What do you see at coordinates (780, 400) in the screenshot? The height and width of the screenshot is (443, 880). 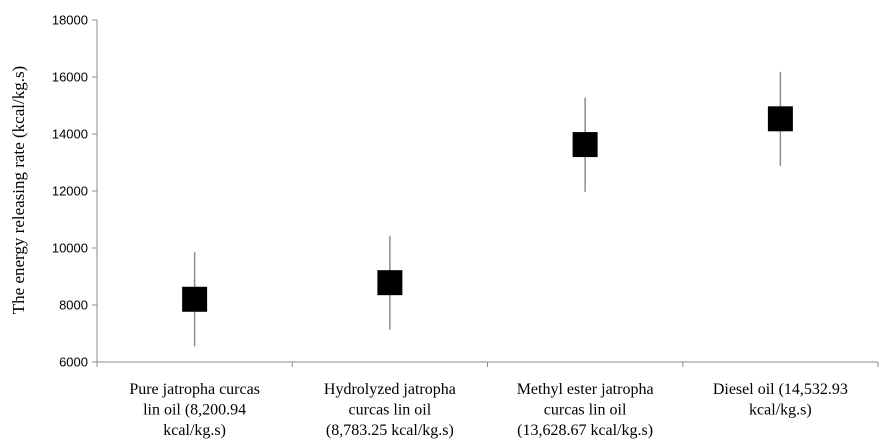 I see `x-category-label: Diesel oil (14,532.93 kcal/kg.s)` at bounding box center [780, 400].